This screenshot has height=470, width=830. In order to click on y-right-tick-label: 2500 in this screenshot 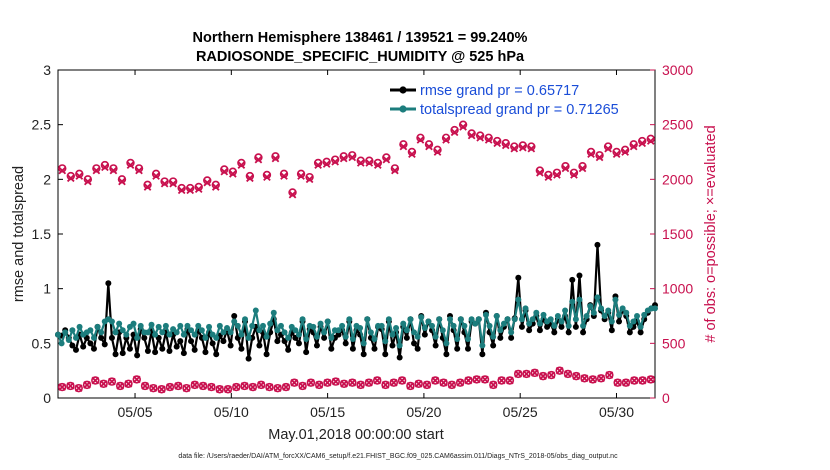, I will do `click(677, 125)`.